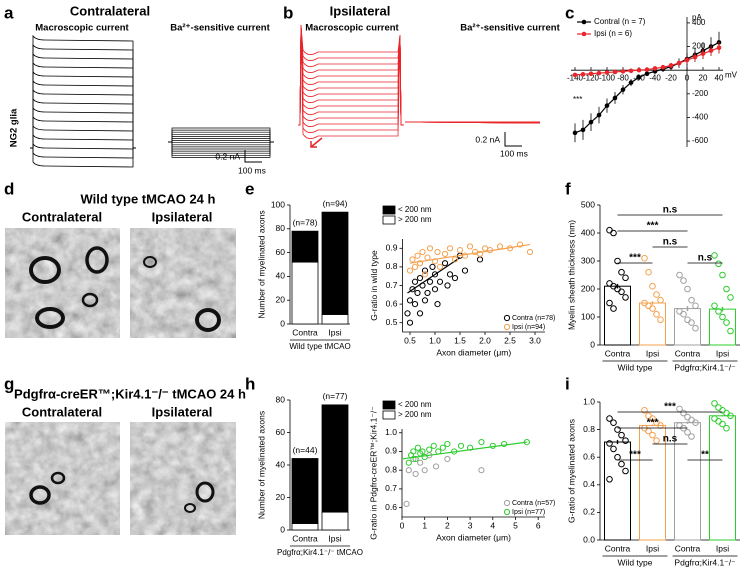 The image size is (746, 577). Describe the element at coordinates (588, 204) in the screenshot. I see `y-tick-label: 500` at that location.